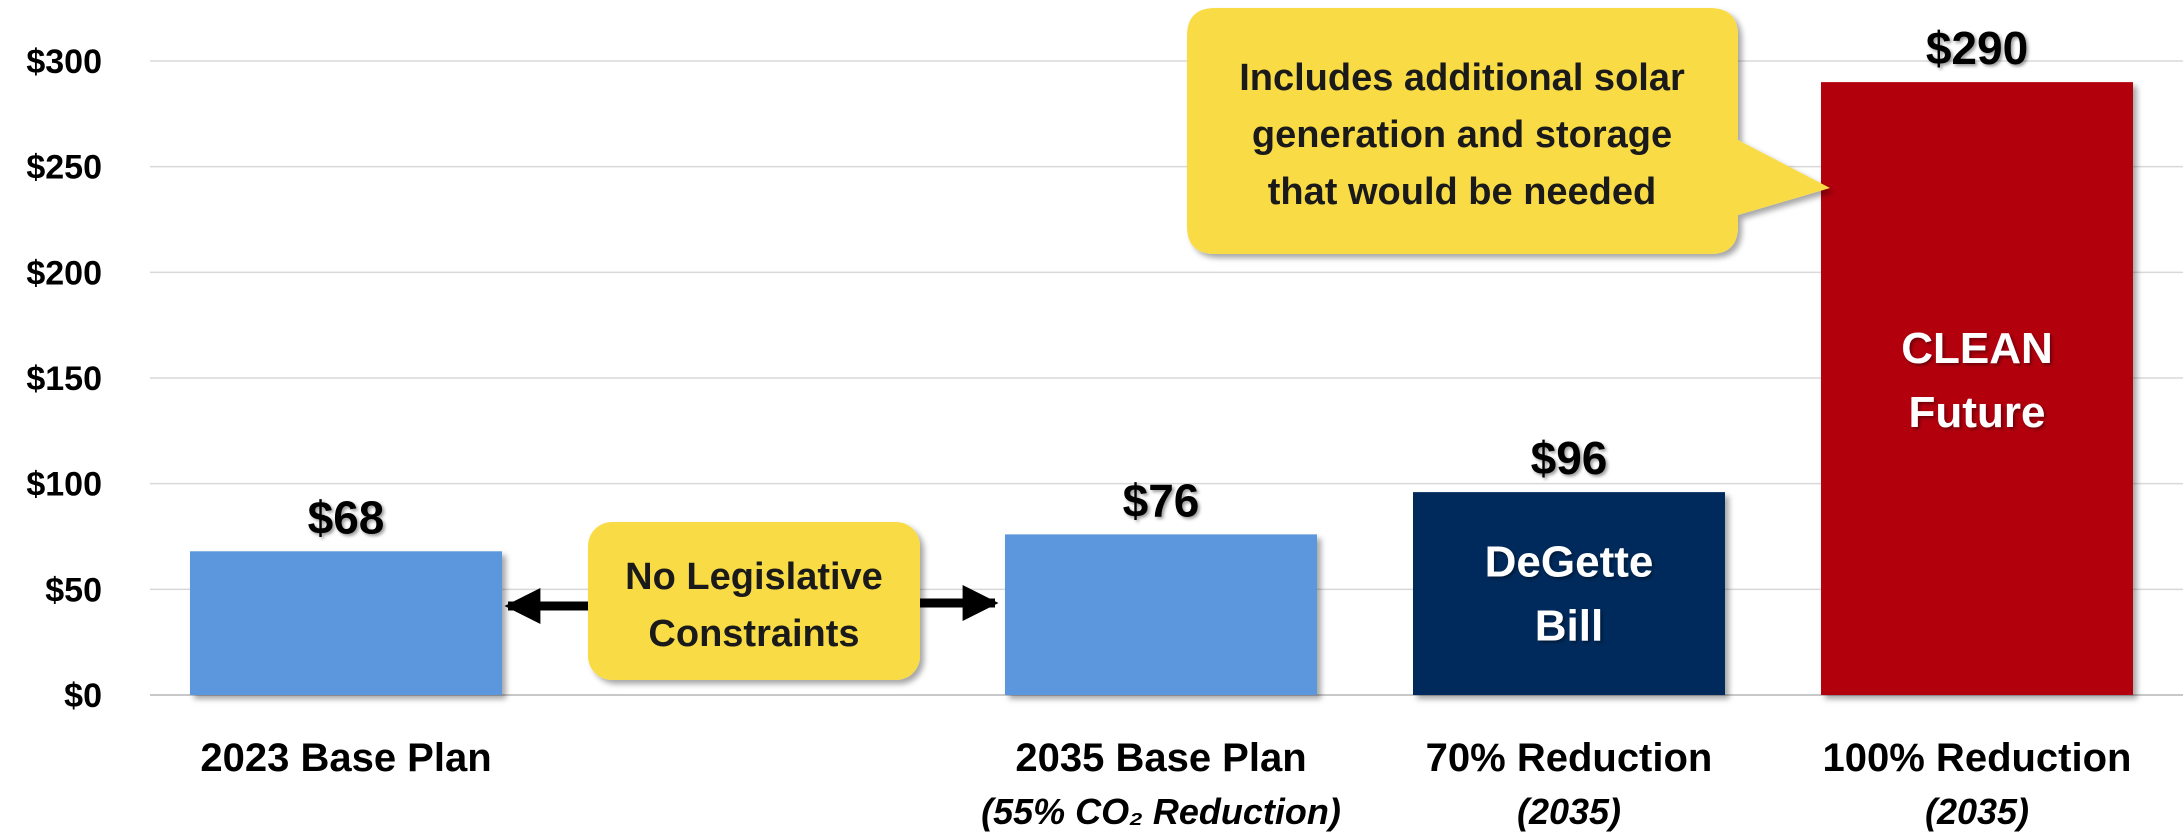 This screenshot has width=2183, height=832. I want to click on x-tick-label: 2023 Base Plan, so click(345, 758).